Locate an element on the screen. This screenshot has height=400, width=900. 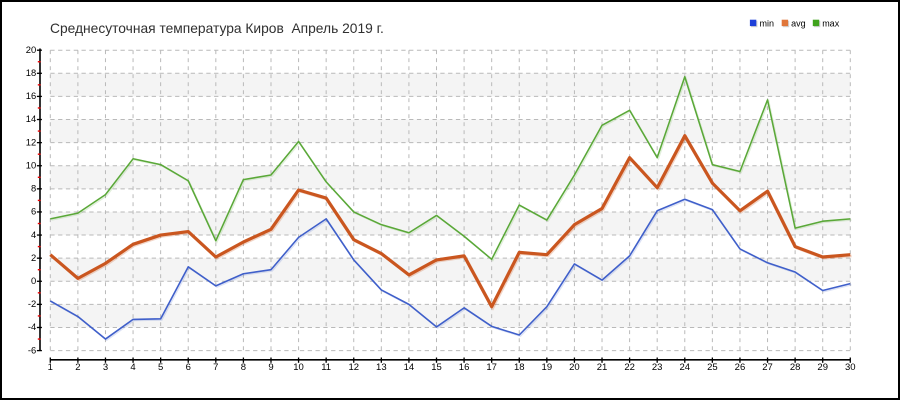
svg-text: 21 is located at coordinates (602, 367).